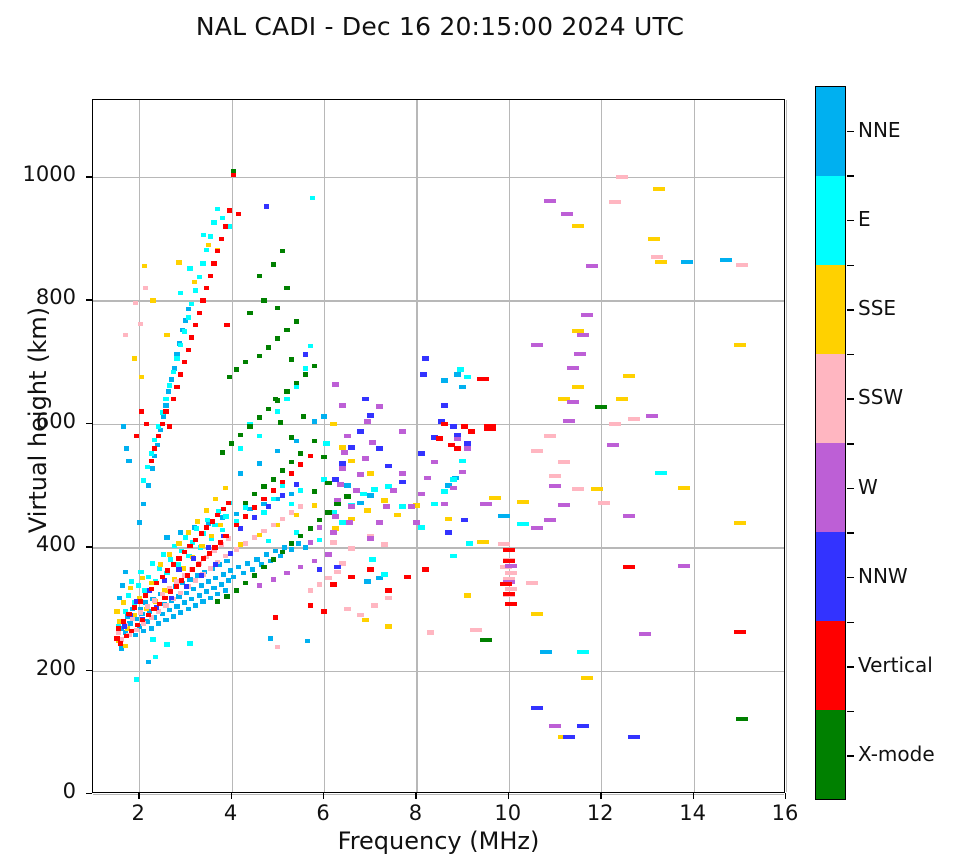  I want to click on y-axis-label: Virtual height (km), so click(38, 420).